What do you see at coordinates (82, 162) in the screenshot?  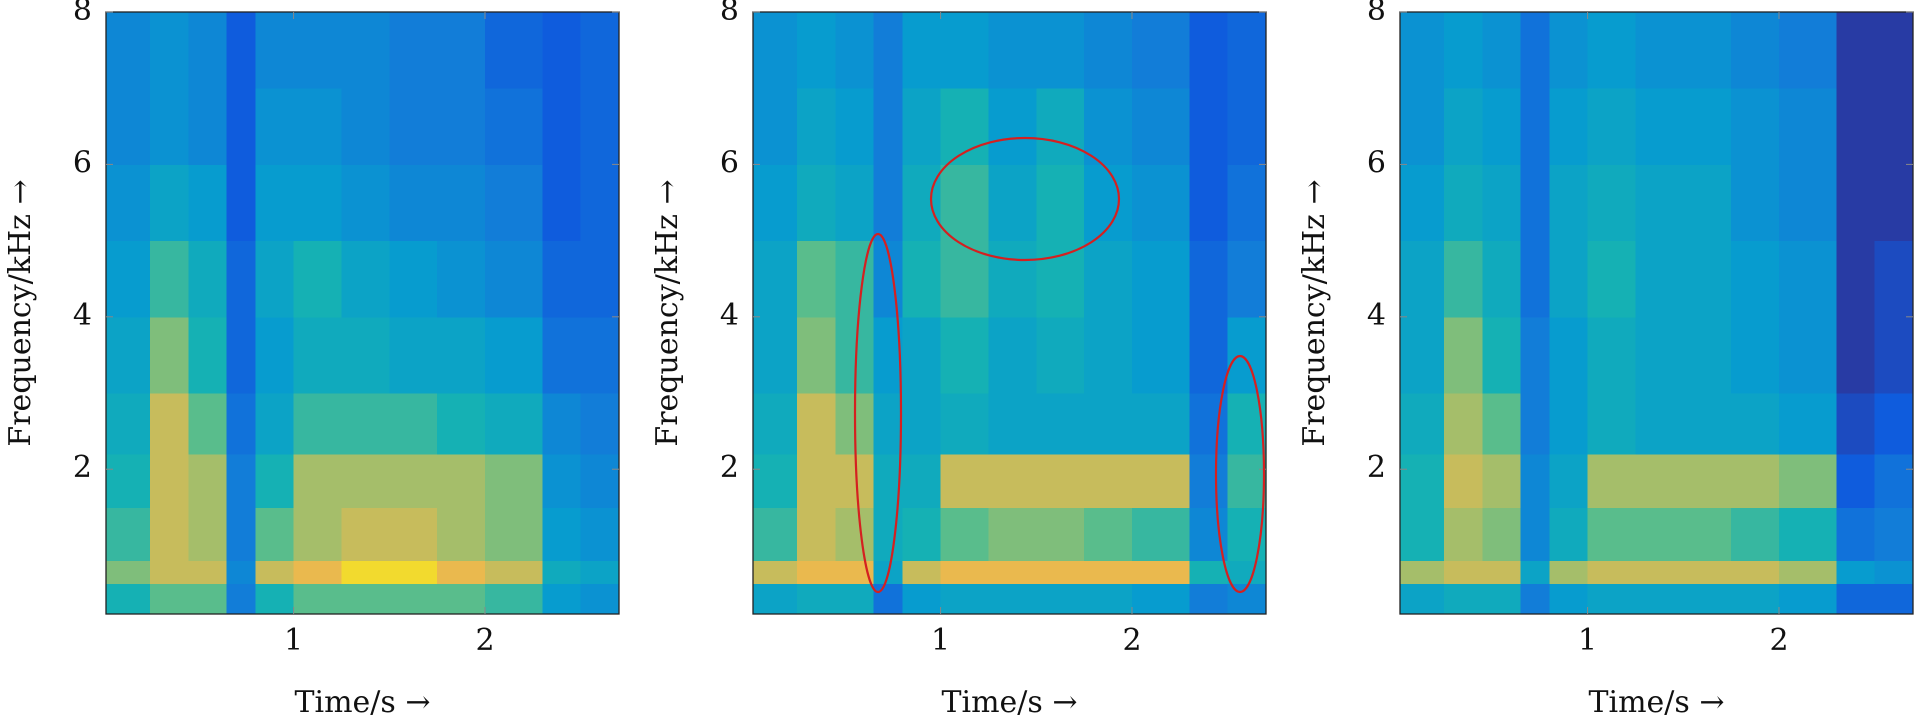 I see `y-tick-label: 6` at bounding box center [82, 162].